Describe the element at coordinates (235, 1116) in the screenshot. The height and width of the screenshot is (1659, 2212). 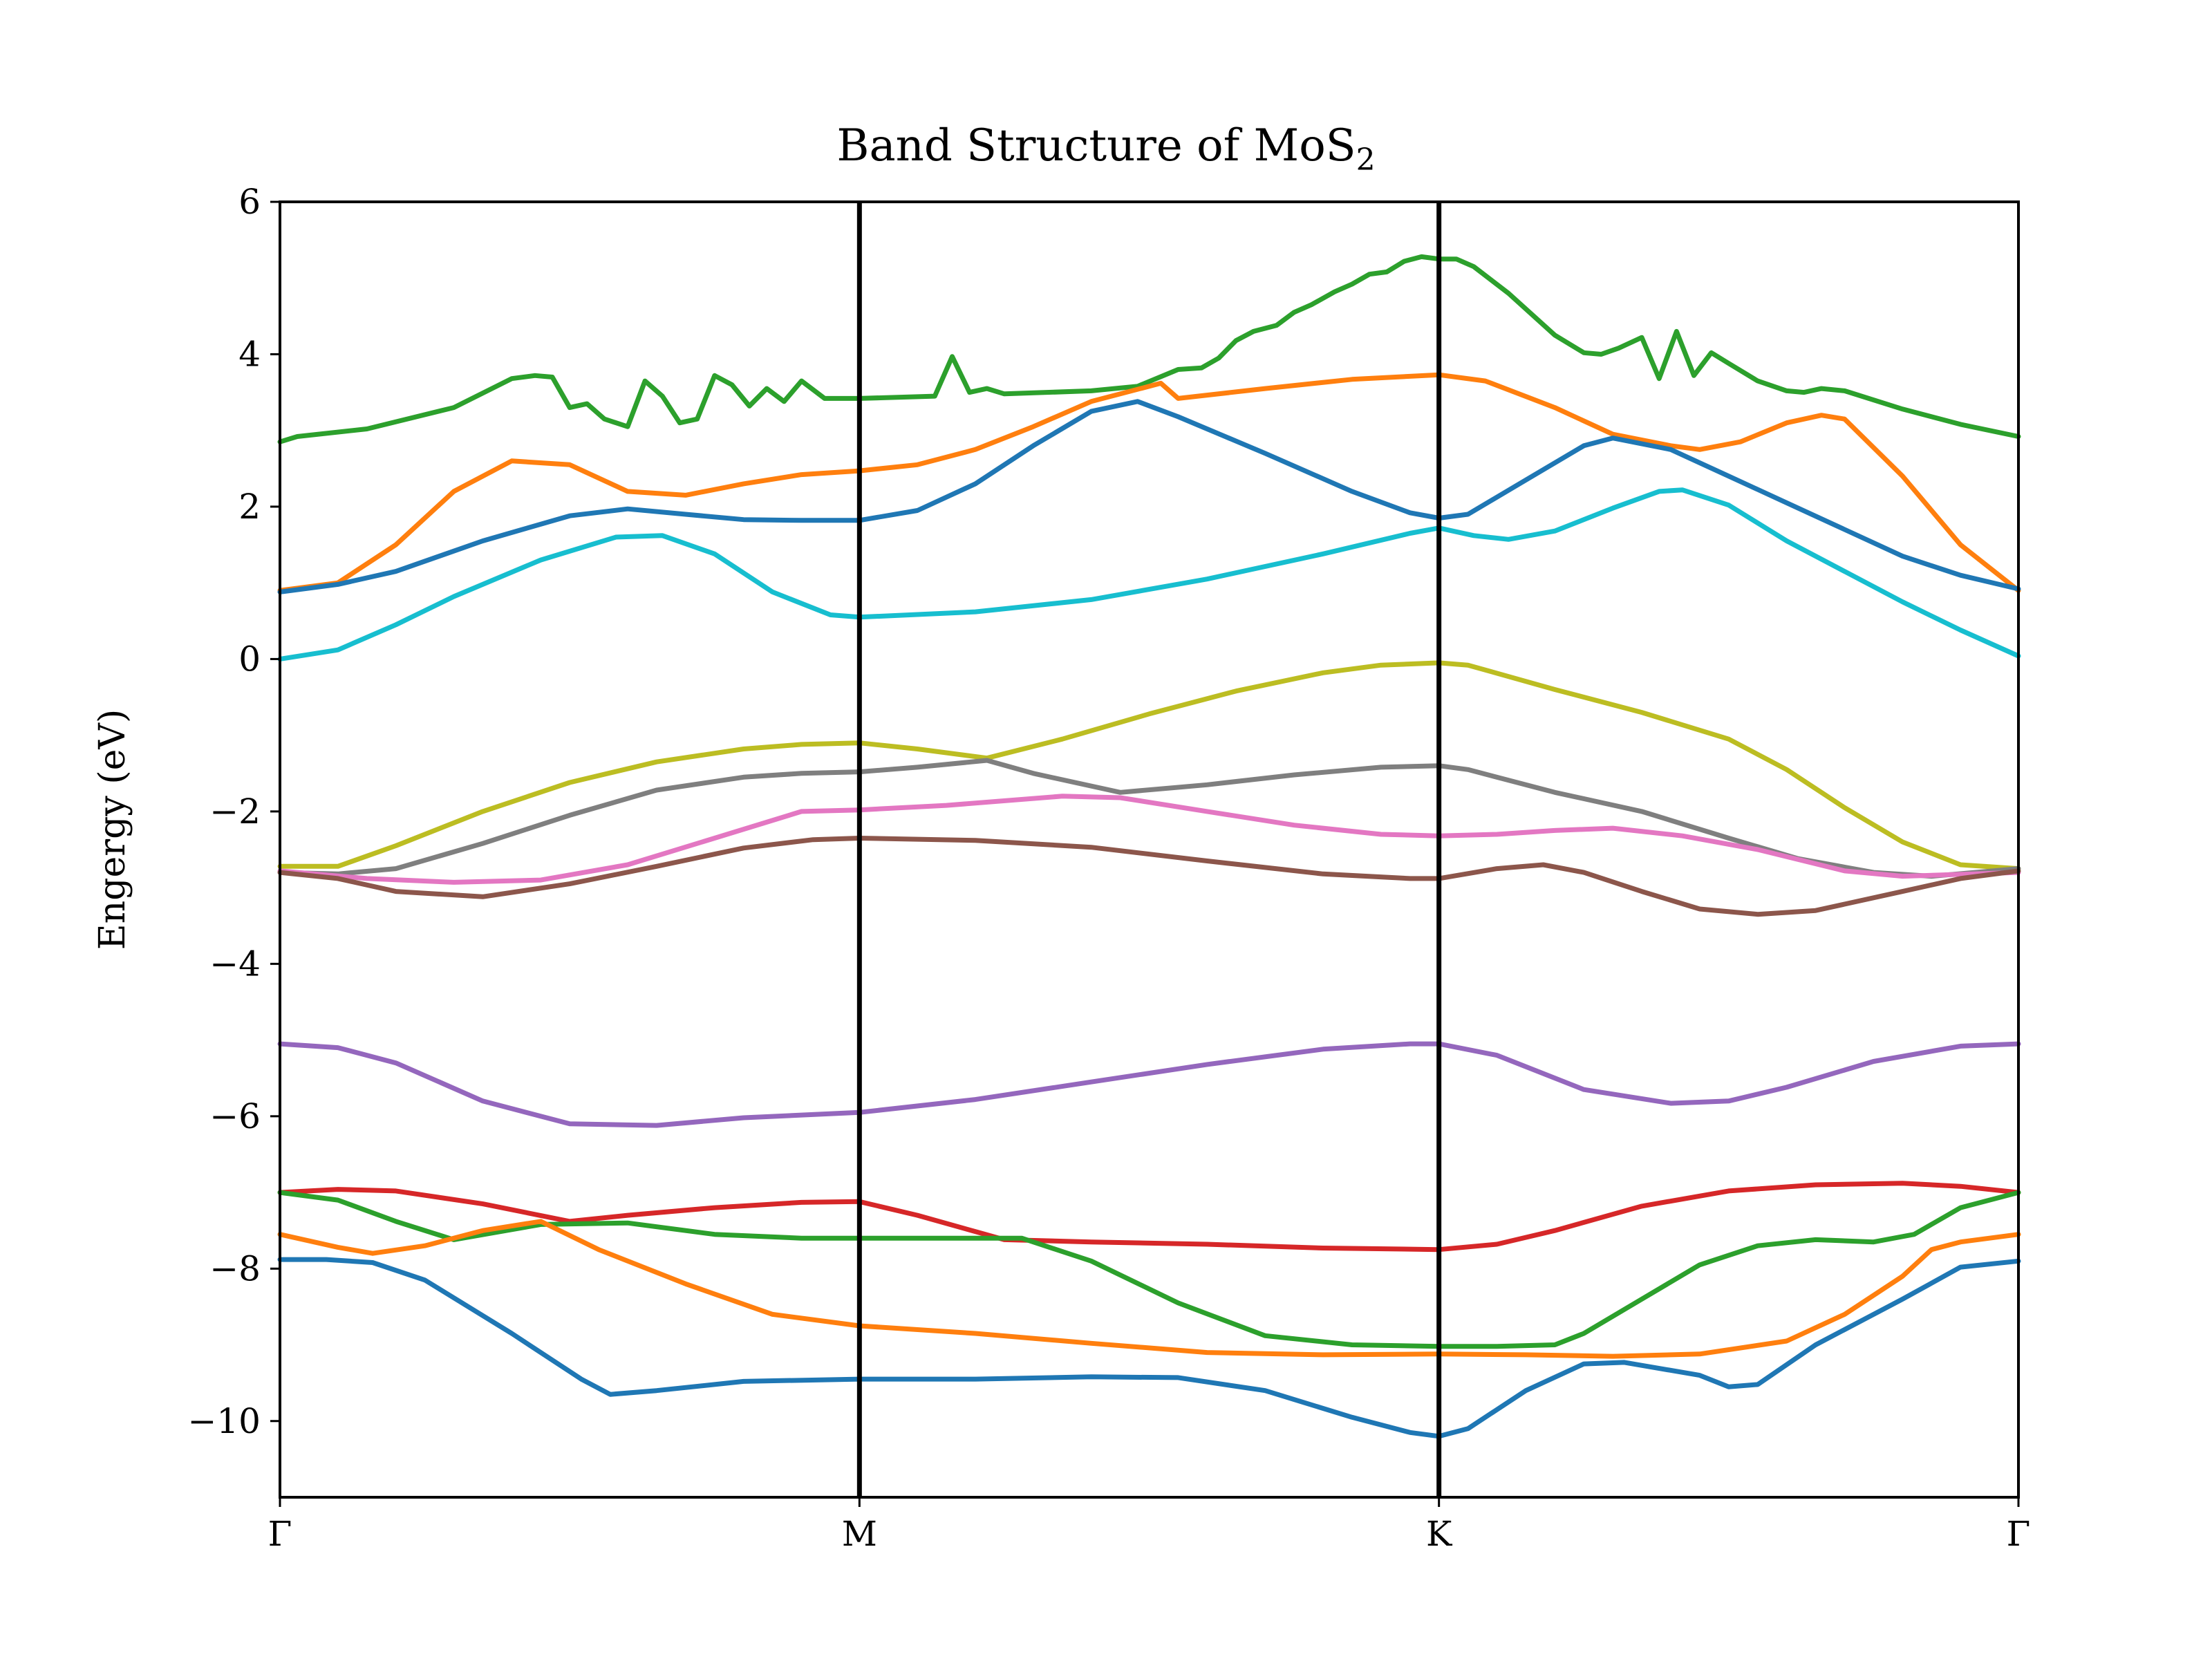
I see `y-tick-label-7: −6` at that location.